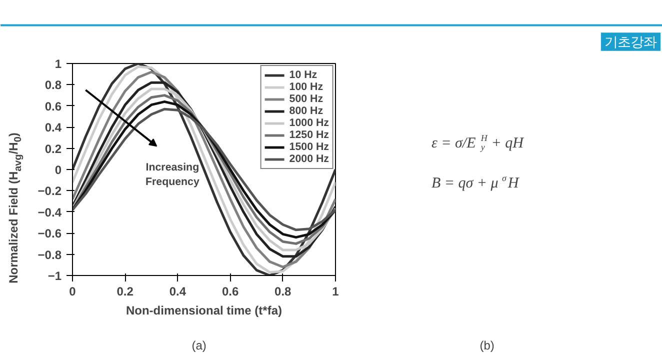  Describe the element at coordinates (58, 64) in the screenshot. I see `y-tick-label: 1` at that location.